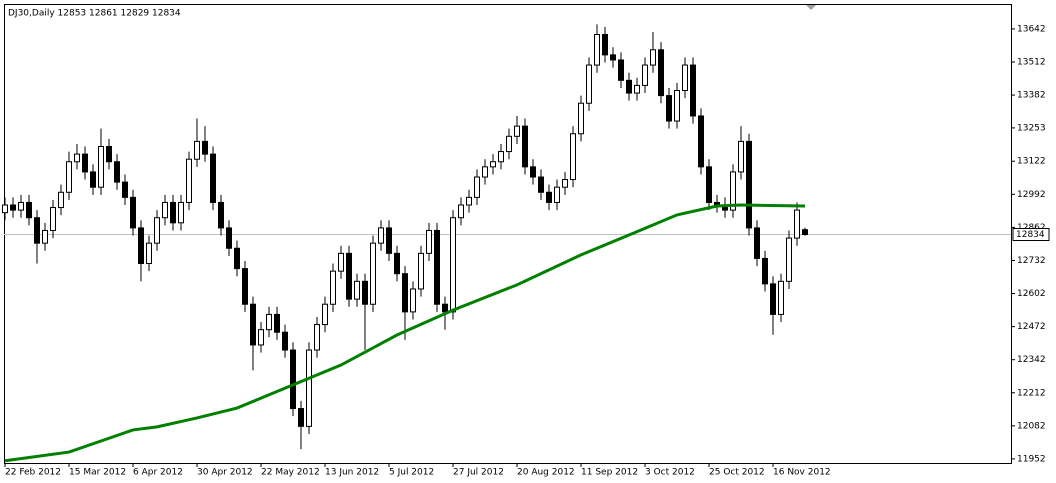 This screenshot has height=483, width=1056. I want to click on x-tick-label: 25 Oct 2012, so click(737, 473).